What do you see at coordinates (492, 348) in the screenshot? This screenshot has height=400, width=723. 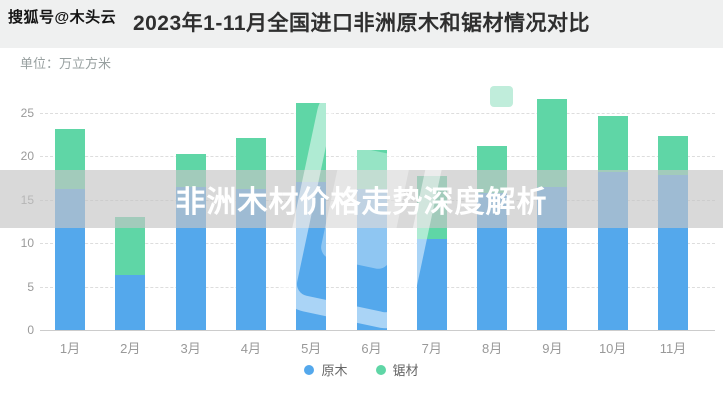 I see `x-tick-label-m8: 8月` at bounding box center [492, 348].